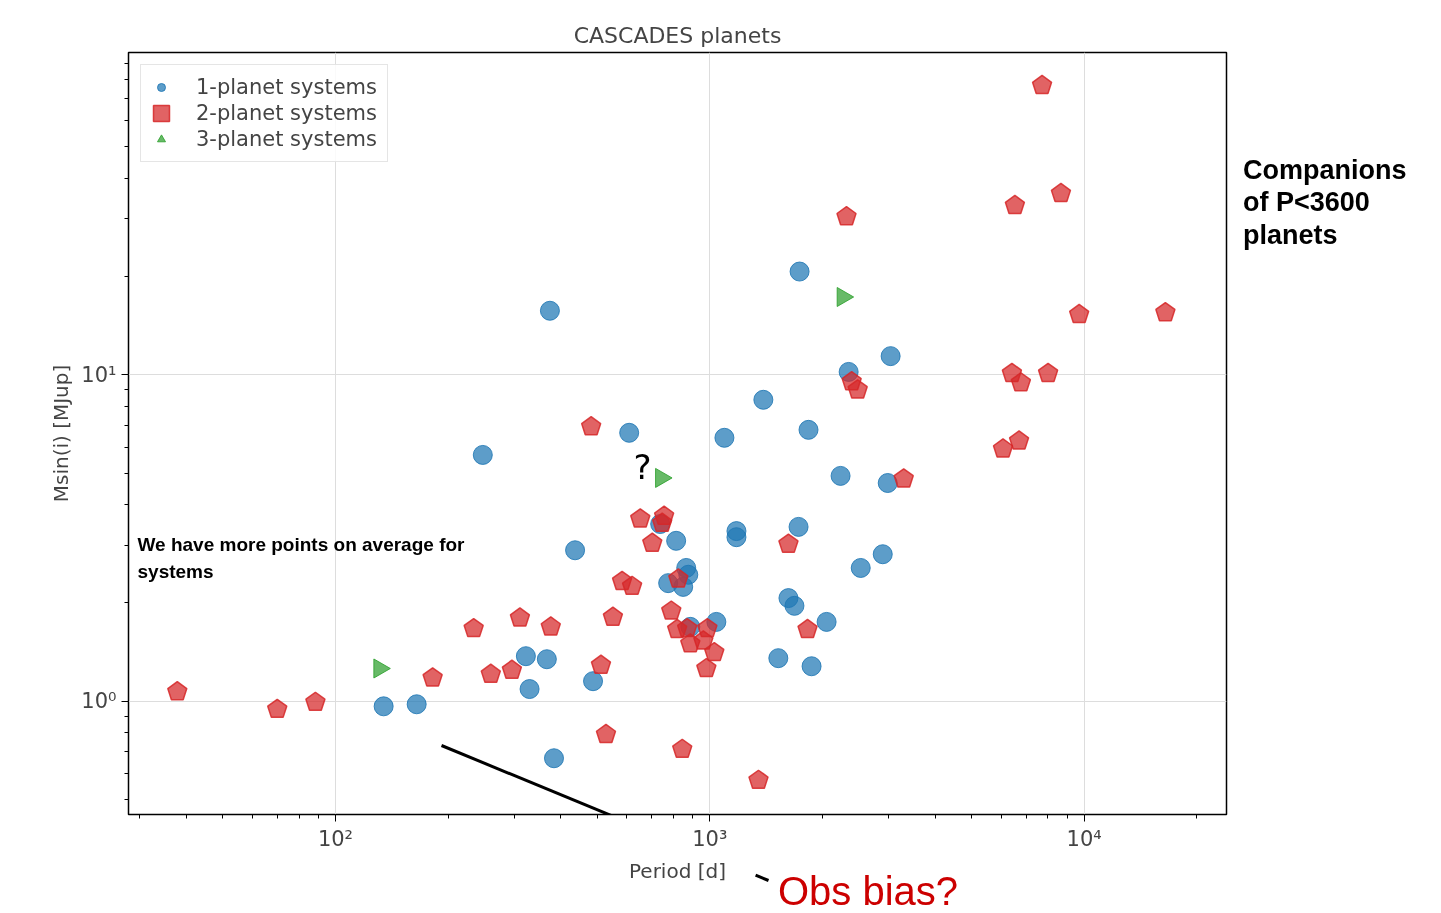 This screenshot has width=1441, height=913. Describe the element at coordinates (642, 466) in the screenshot. I see `annotation: ?` at that location.